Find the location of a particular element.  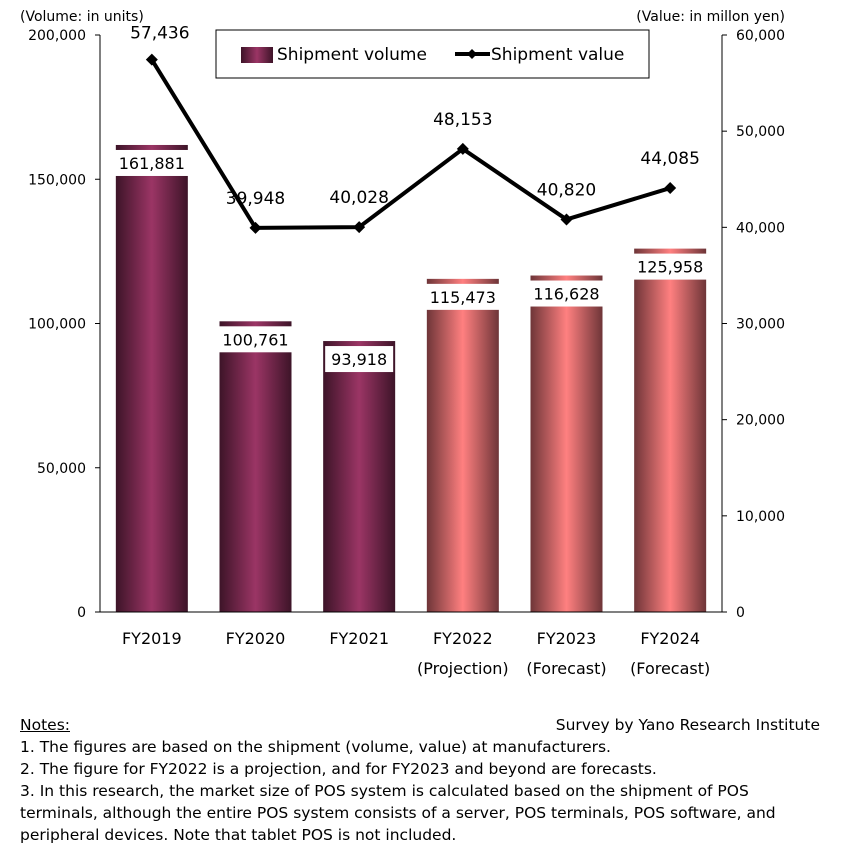

right-axis-label: (Value: in millon yen) is located at coordinates (710, 17).